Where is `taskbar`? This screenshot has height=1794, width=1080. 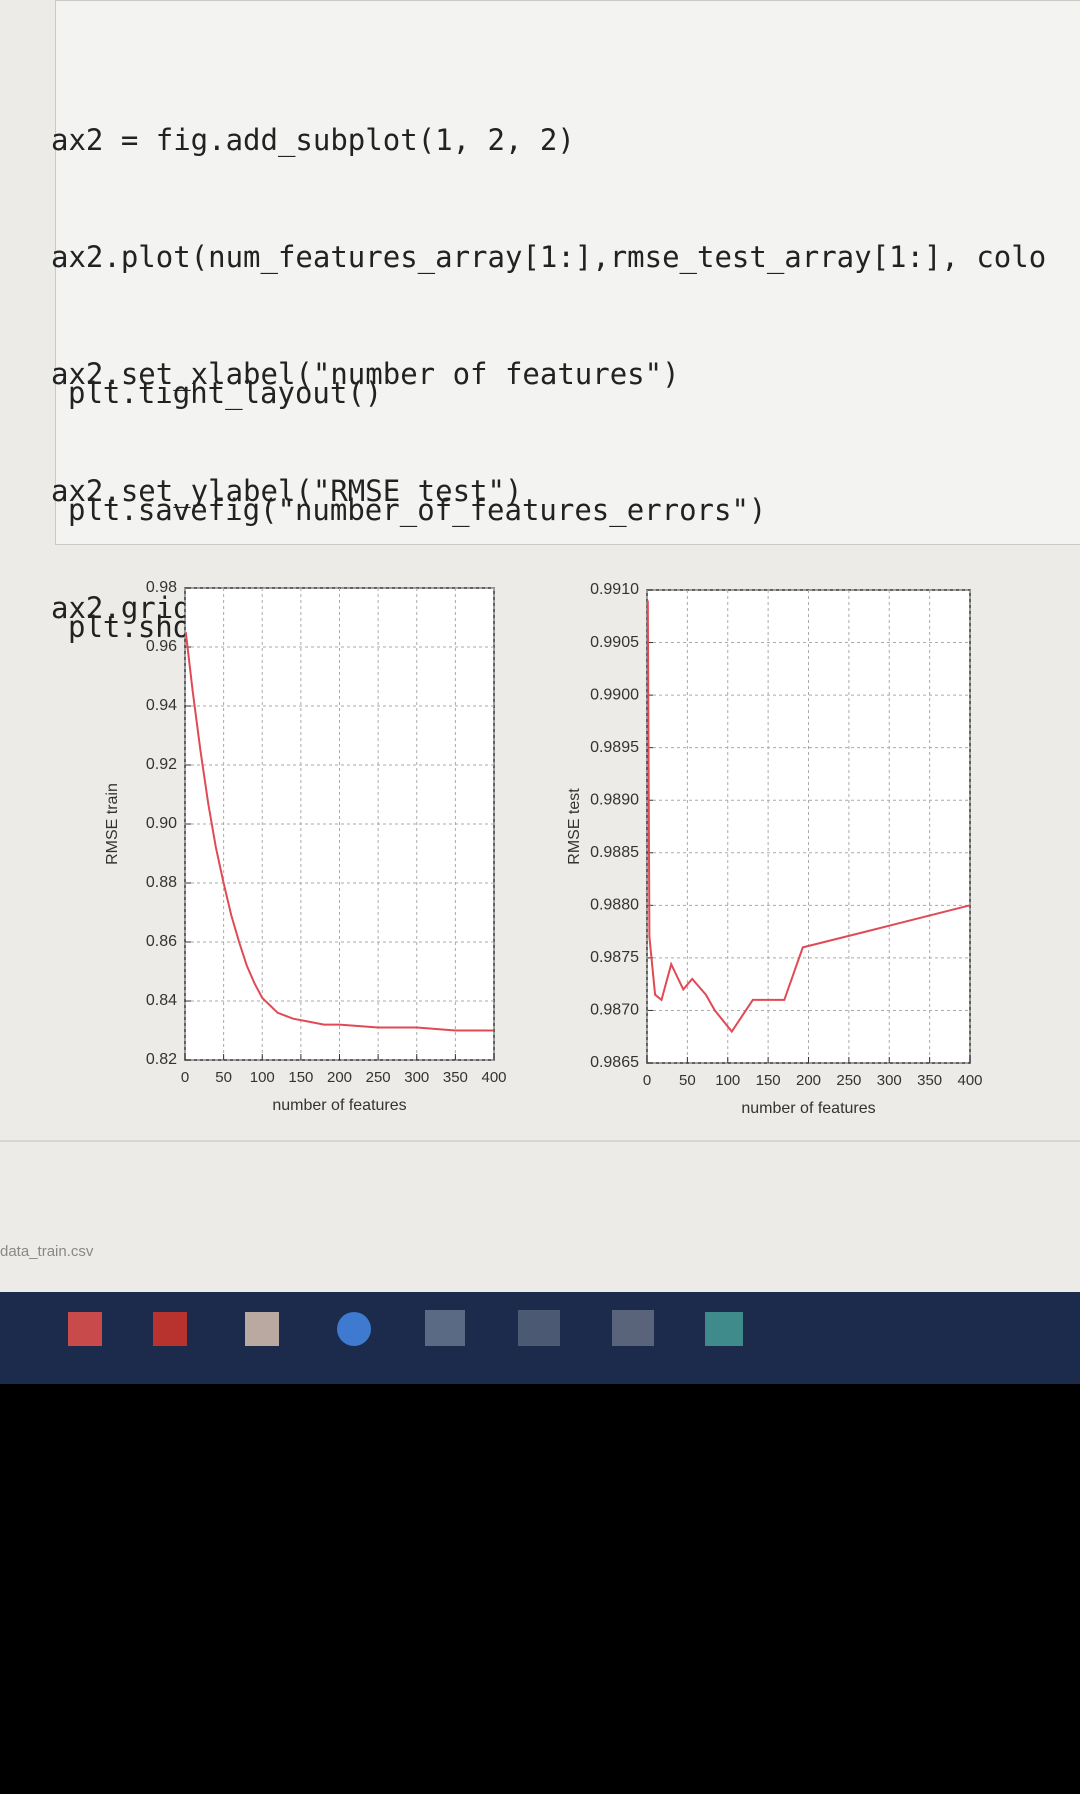 taskbar is located at coordinates (540, 1338).